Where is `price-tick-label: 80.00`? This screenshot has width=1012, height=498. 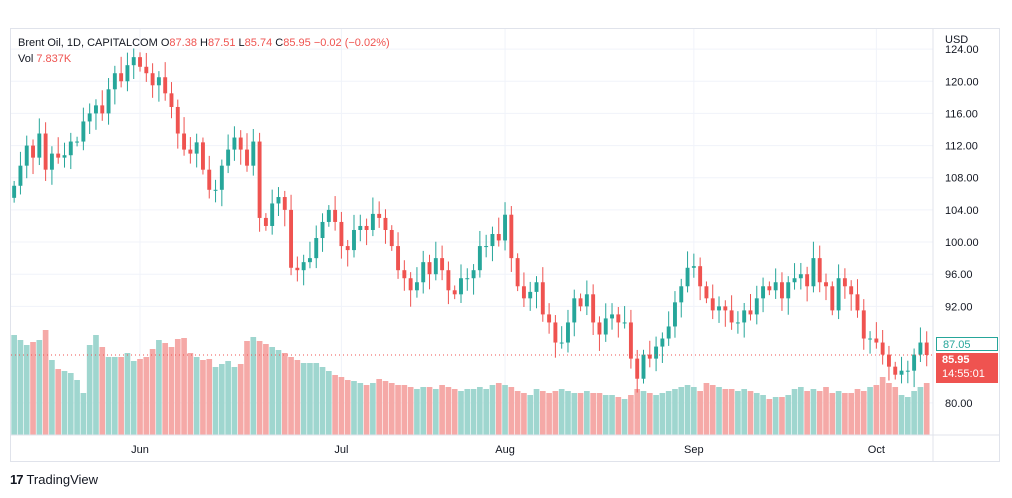 price-tick-label: 80.00 is located at coordinates (959, 404).